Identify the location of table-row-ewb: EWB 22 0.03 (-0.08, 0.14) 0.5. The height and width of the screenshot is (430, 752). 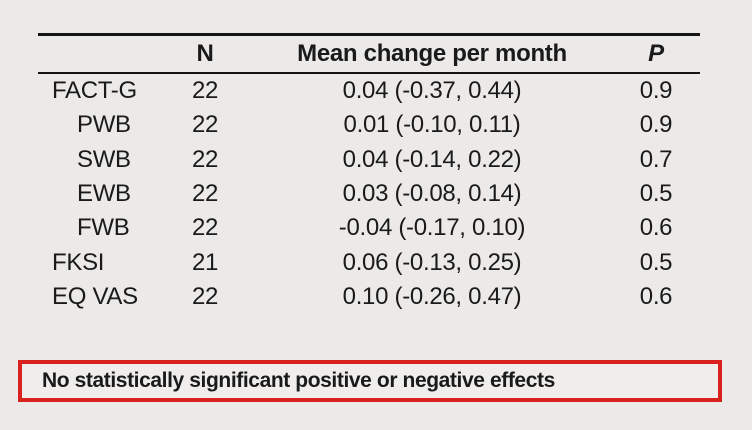
(369, 194).